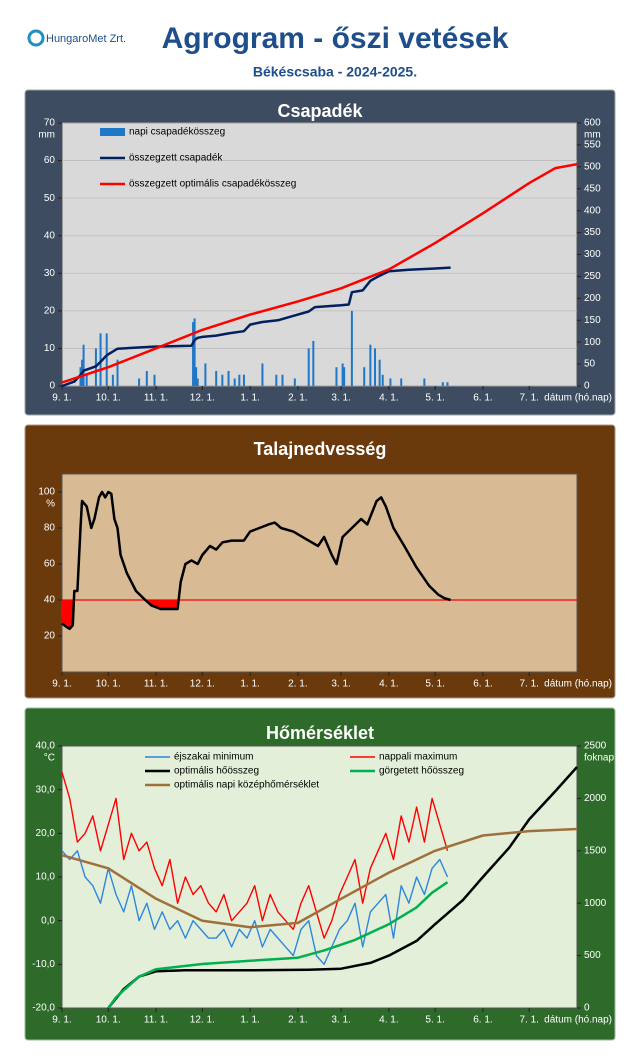 This screenshot has height=1060, width=640. Describe the element at coordinates (592, 210) in the screenshot. I see `y2-tick-label: 400` at that location.